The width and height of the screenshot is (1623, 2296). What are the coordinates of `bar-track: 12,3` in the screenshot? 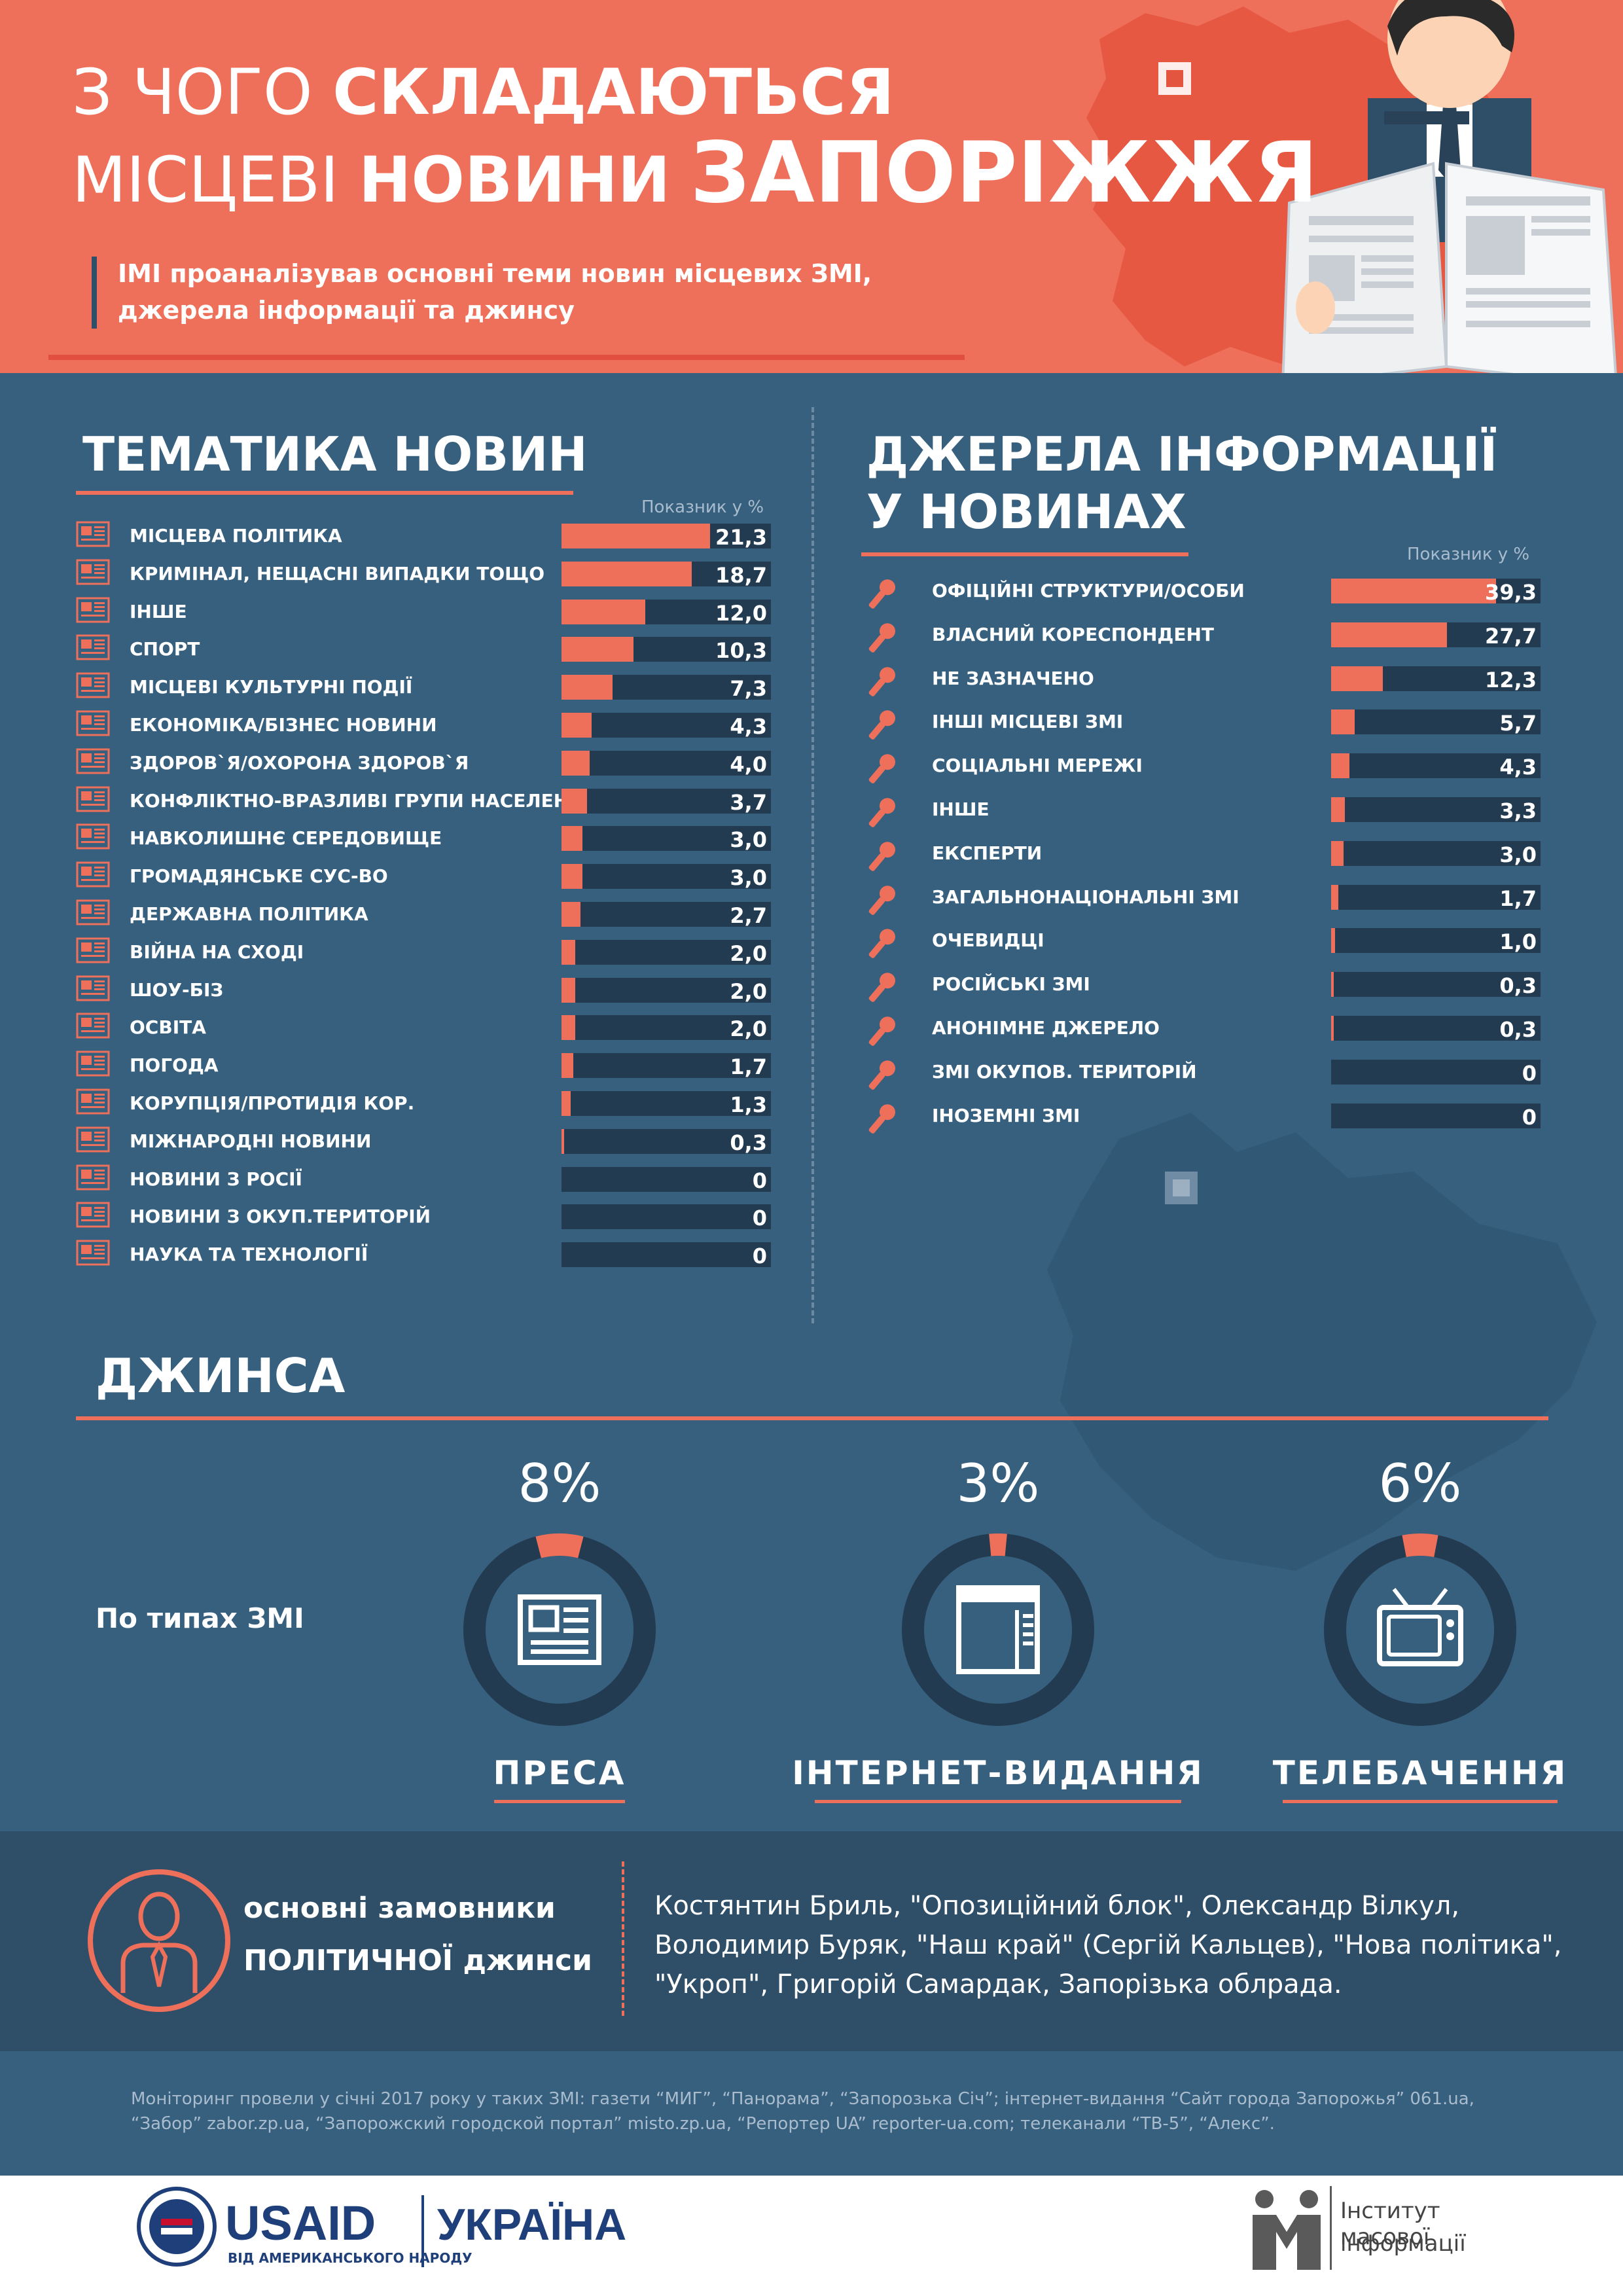 It's located at (1436, 679).